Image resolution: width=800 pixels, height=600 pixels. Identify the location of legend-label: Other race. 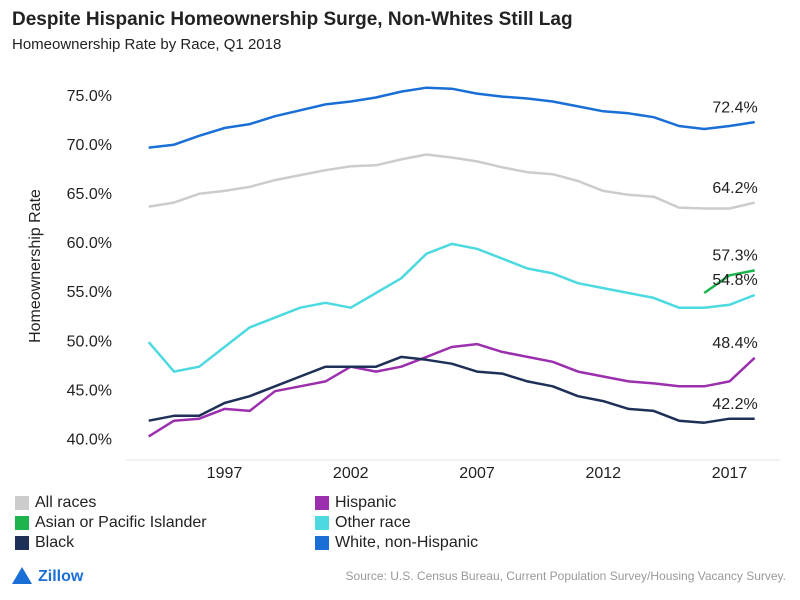
(373, 522).